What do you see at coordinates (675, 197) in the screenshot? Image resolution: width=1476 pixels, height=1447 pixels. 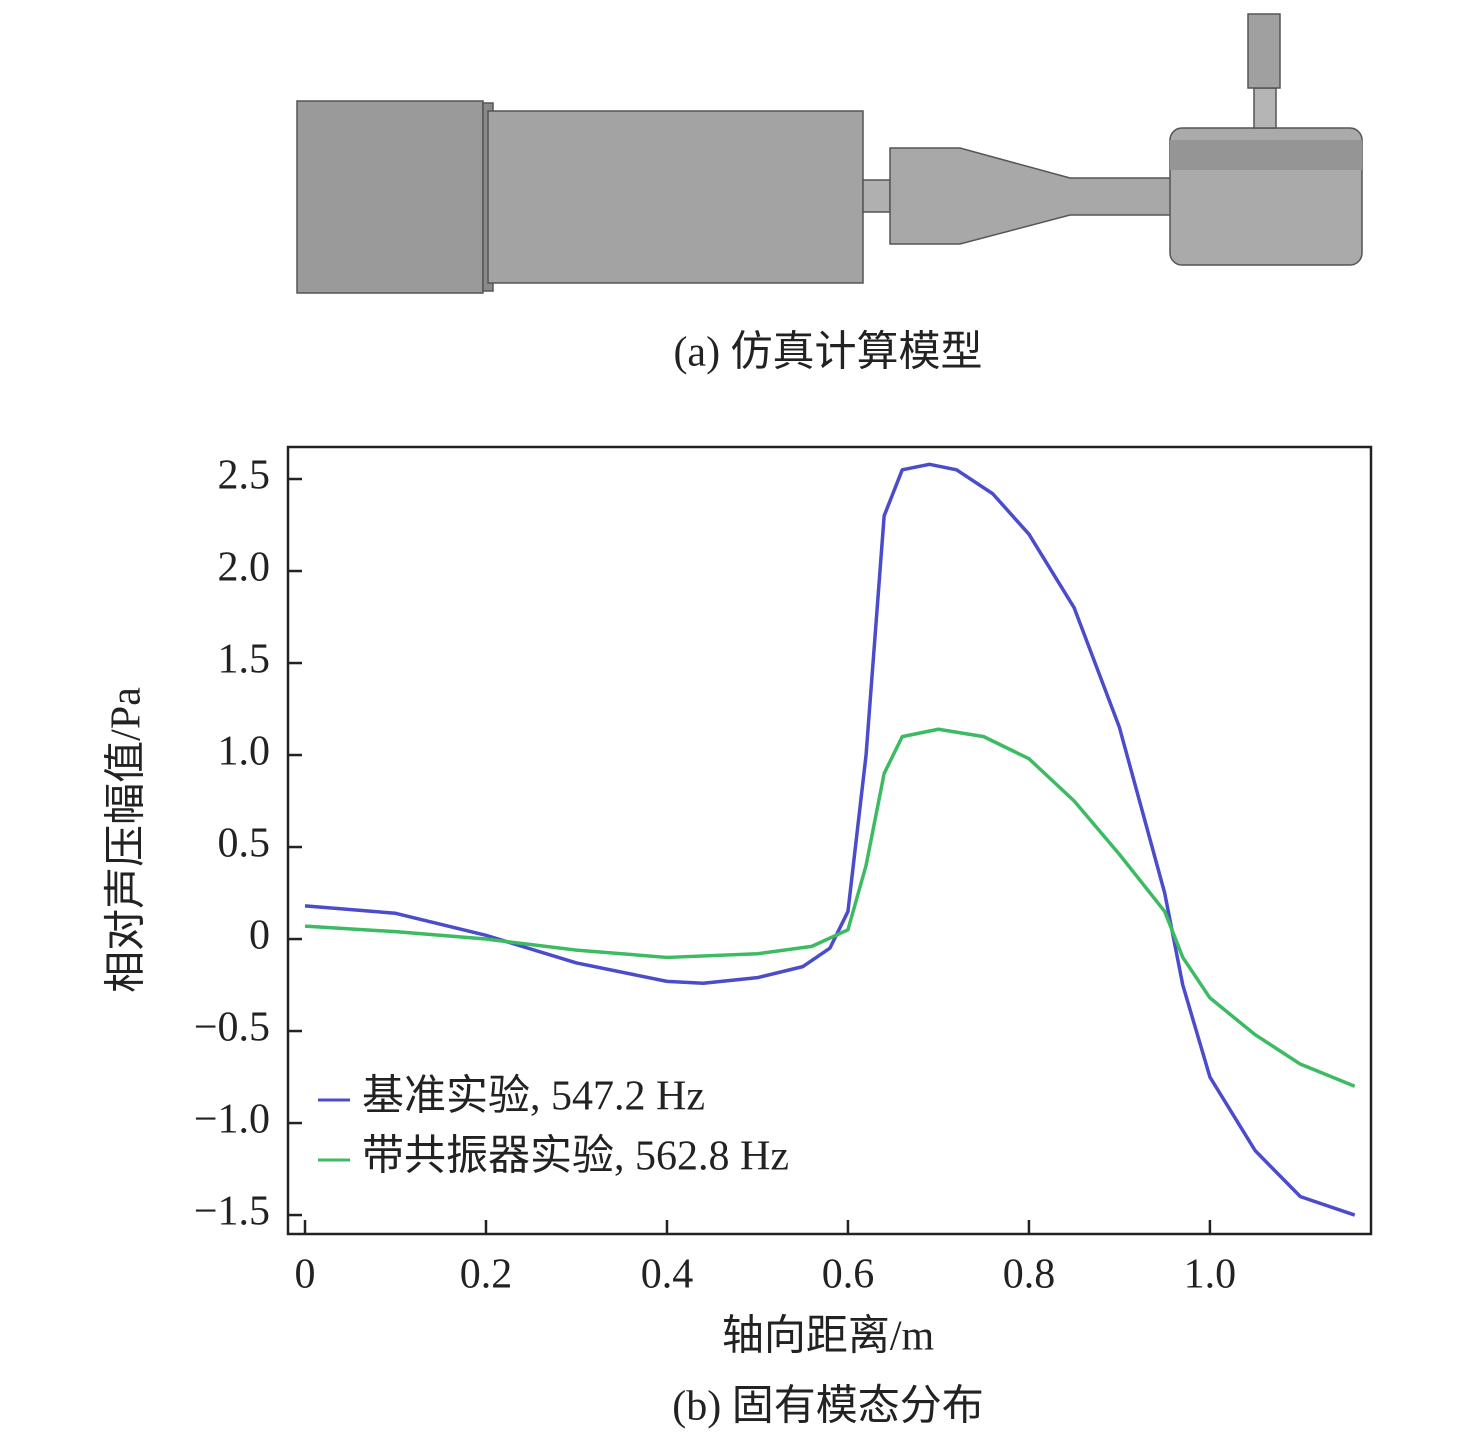 I see `plenum` at bounding box center [675, 197].